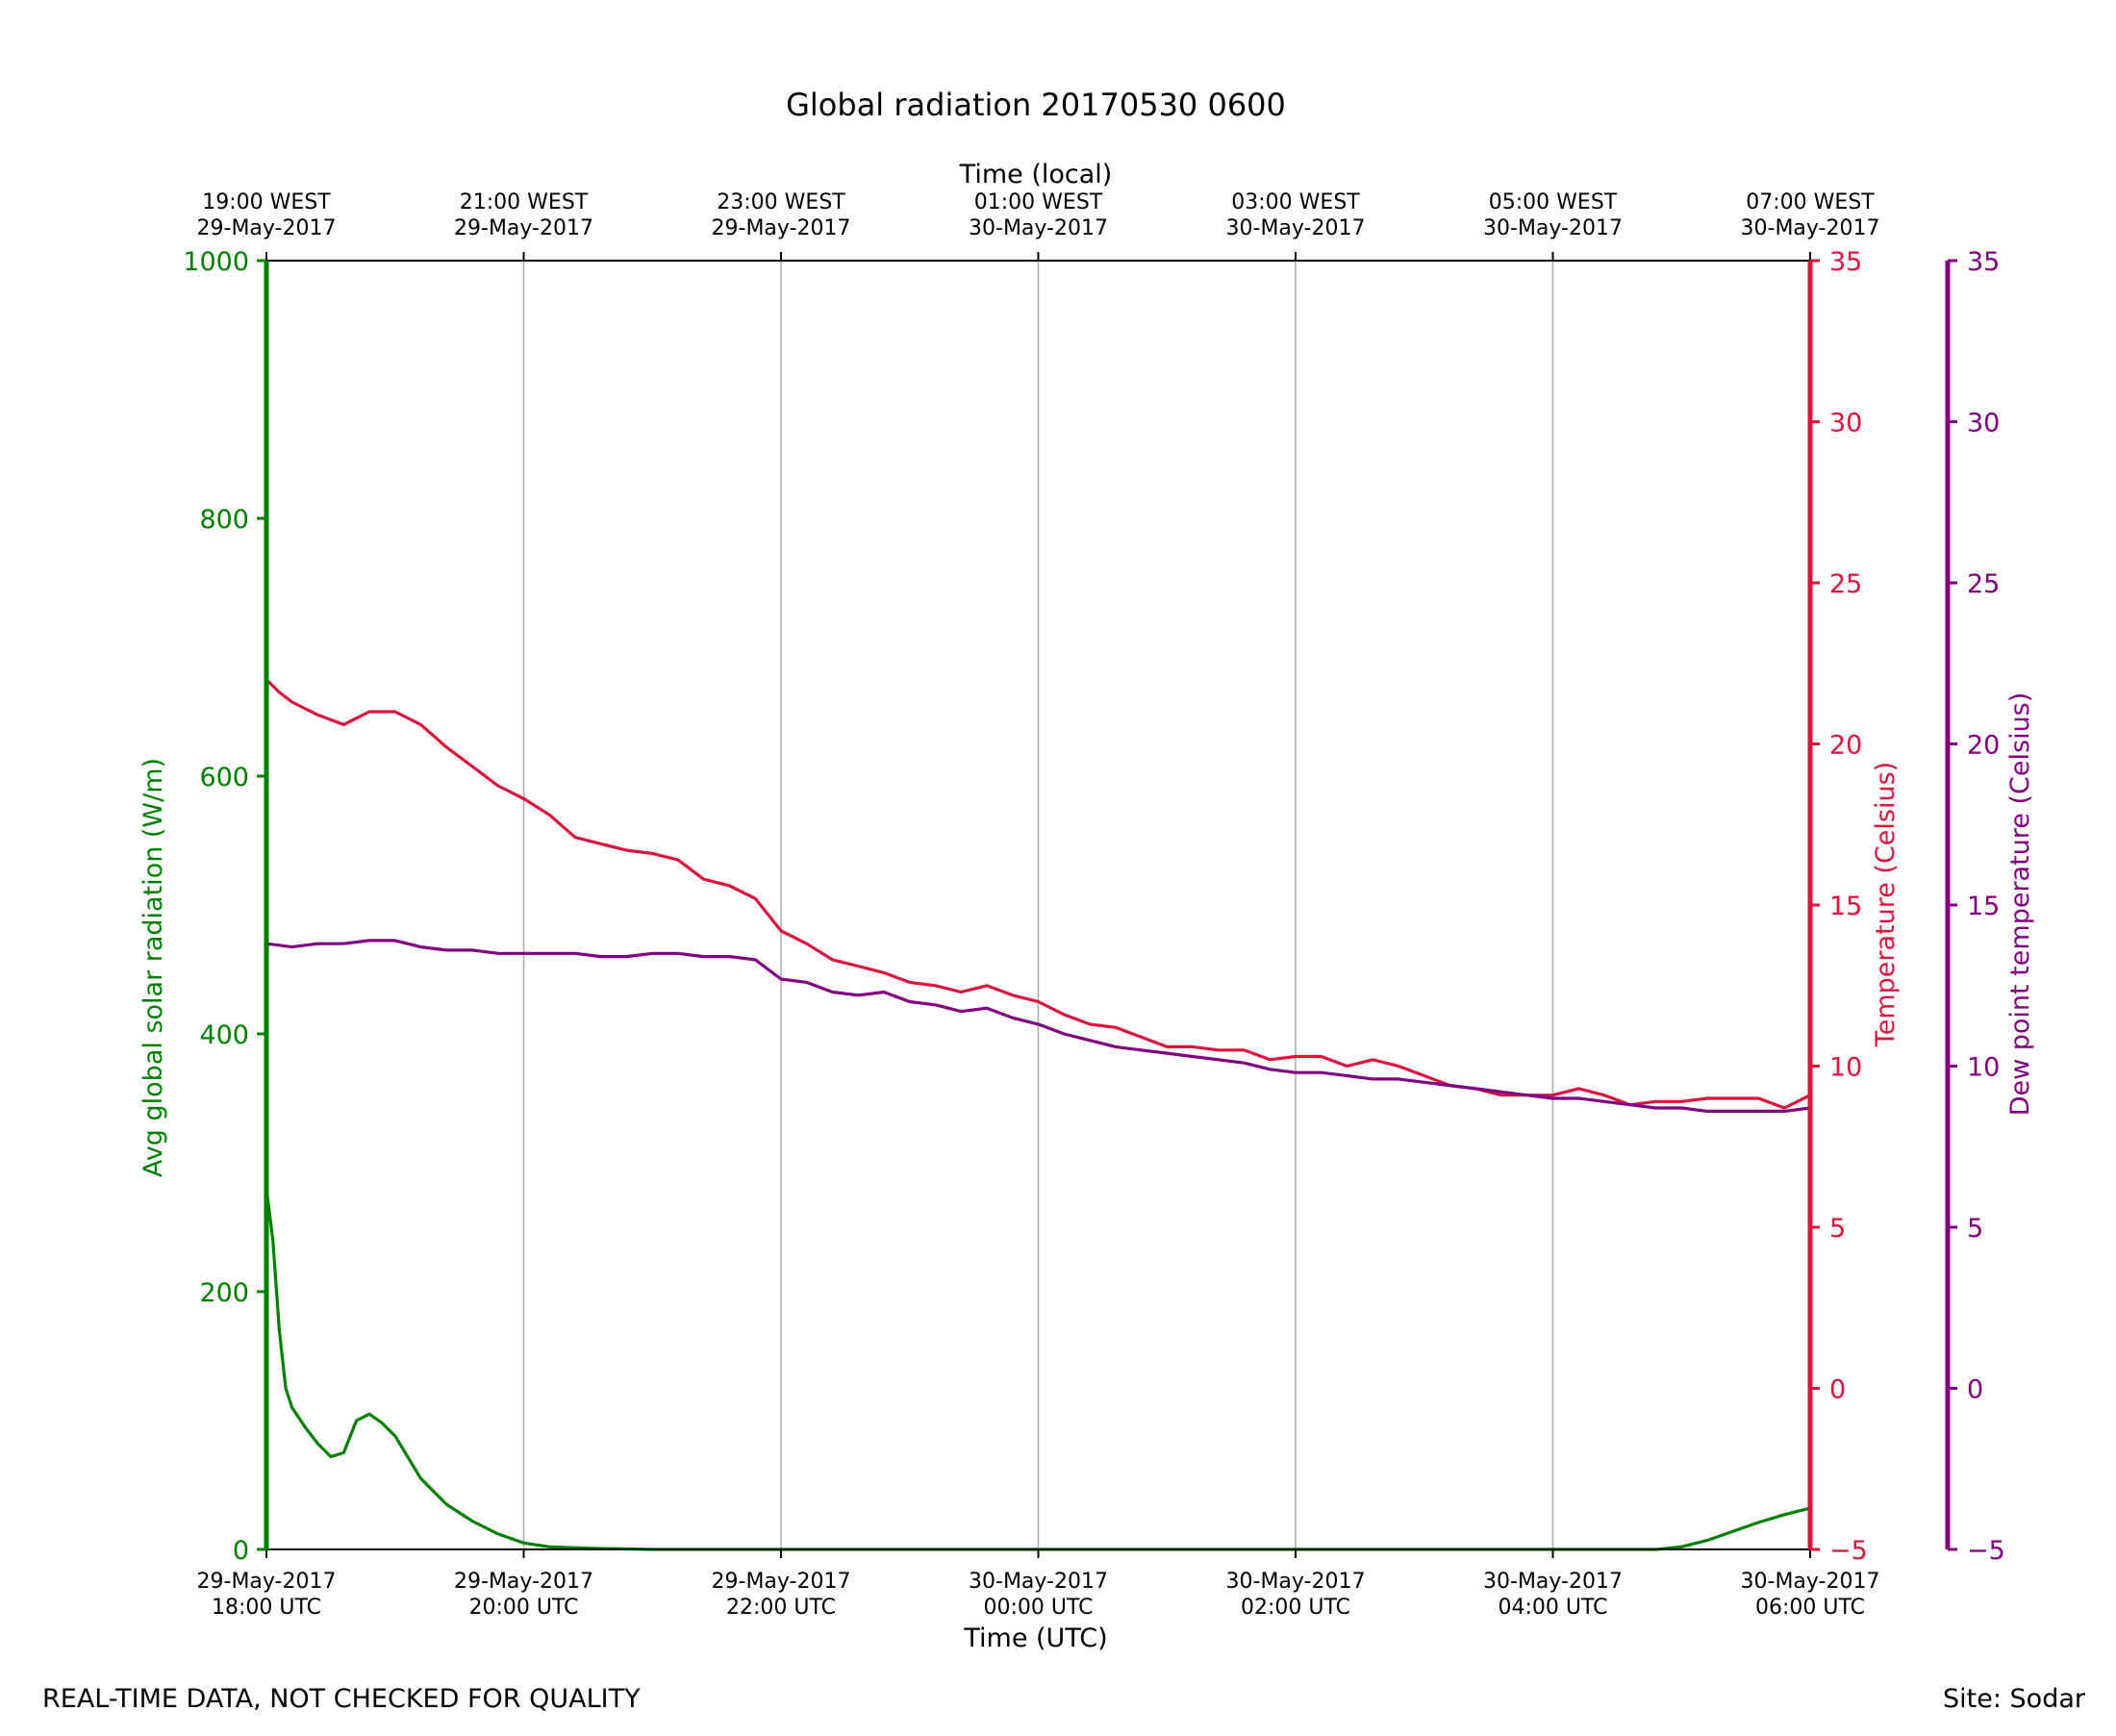 The width and height of the screenshot is (2116, 1736). I want to click on site-label: Site: Sodar, so click(2014, 1699).